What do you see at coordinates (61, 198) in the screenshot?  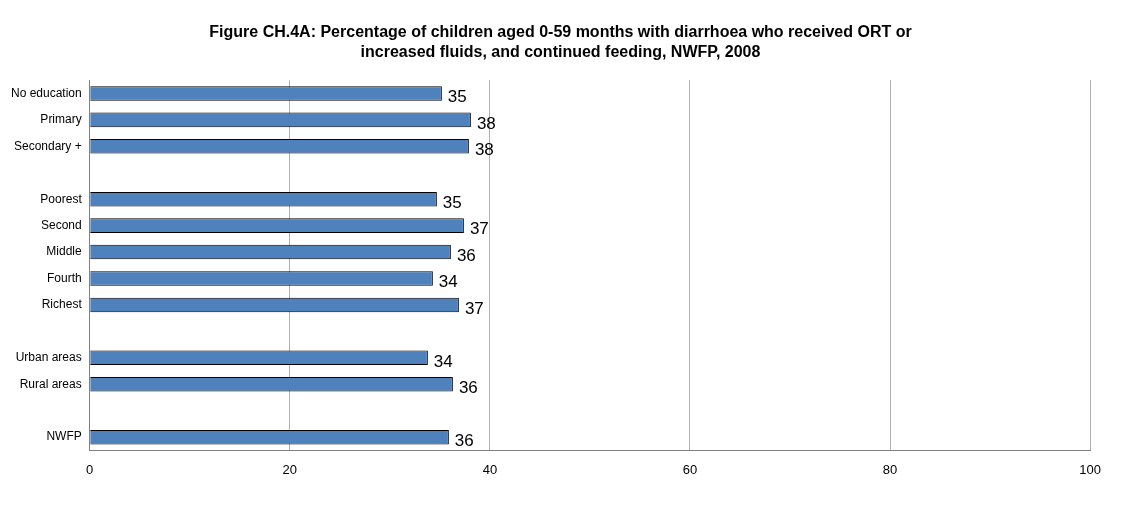 I see `y-tick-label: Poorest` at bounding box center [61, 198].